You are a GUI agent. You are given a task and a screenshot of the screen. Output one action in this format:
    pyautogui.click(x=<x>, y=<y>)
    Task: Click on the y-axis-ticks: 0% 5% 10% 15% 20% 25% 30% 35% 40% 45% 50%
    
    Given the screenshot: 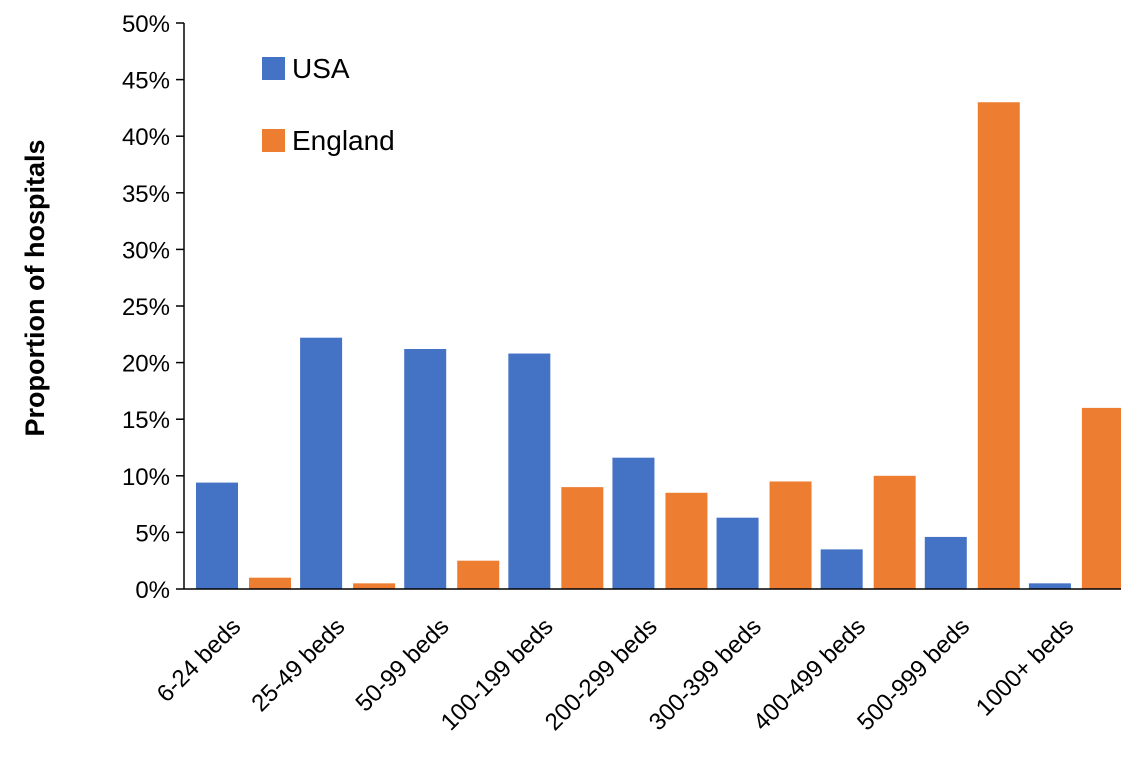 What is the action you would take?
    pyautogui.click(x=153, y=307)
    